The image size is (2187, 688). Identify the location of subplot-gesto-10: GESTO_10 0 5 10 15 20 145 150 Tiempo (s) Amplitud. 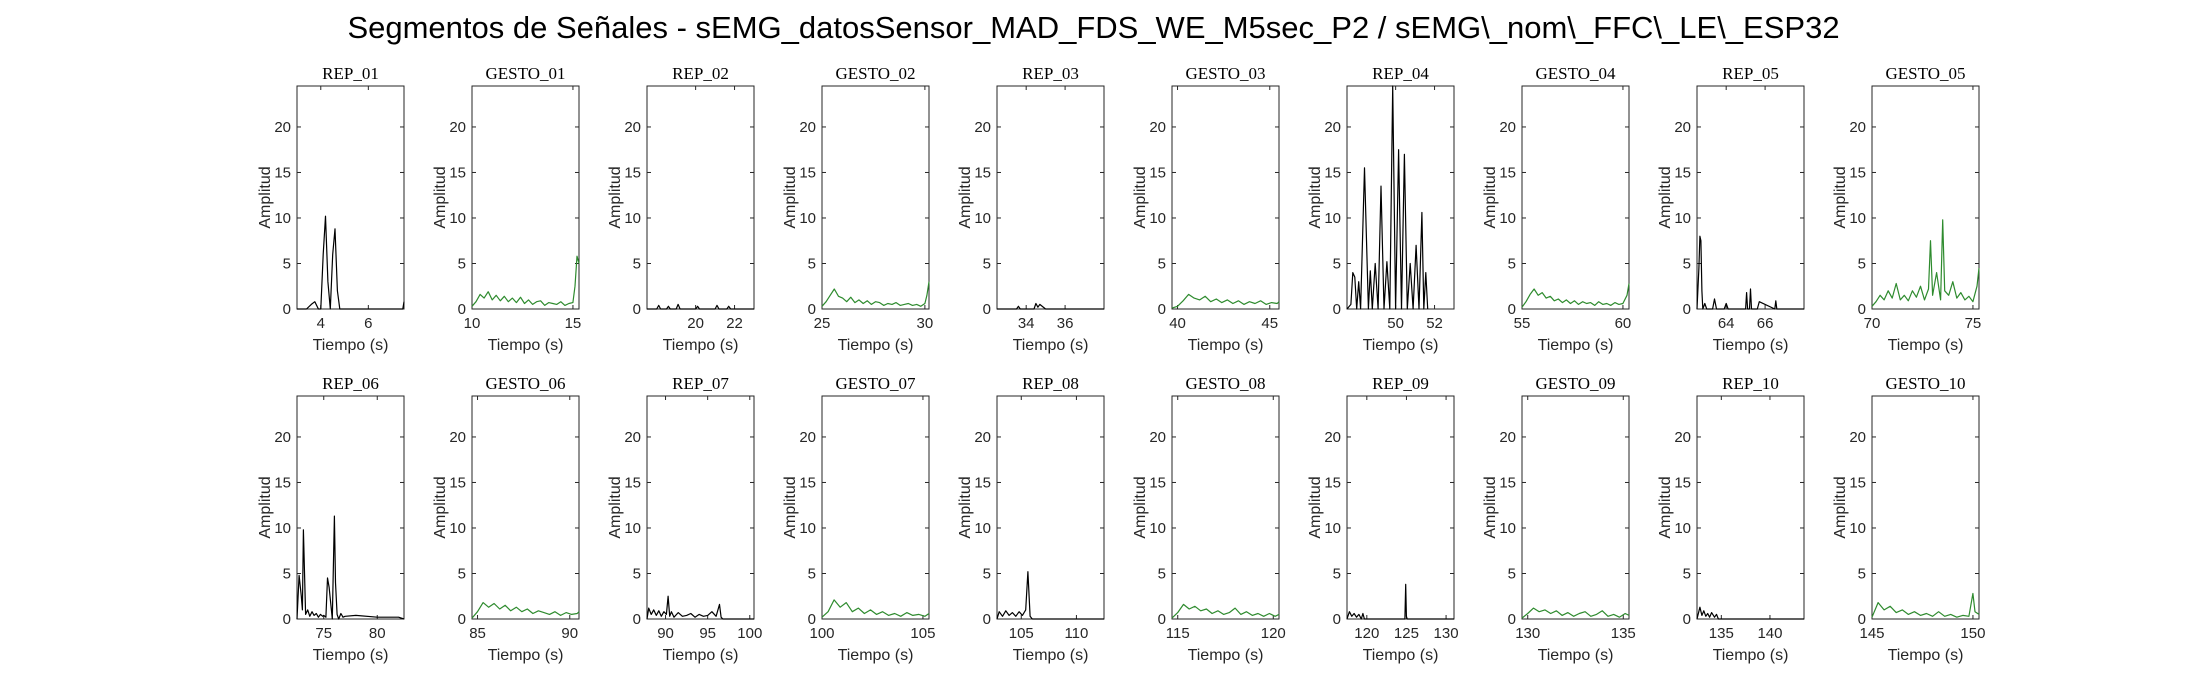
(1908, 519).